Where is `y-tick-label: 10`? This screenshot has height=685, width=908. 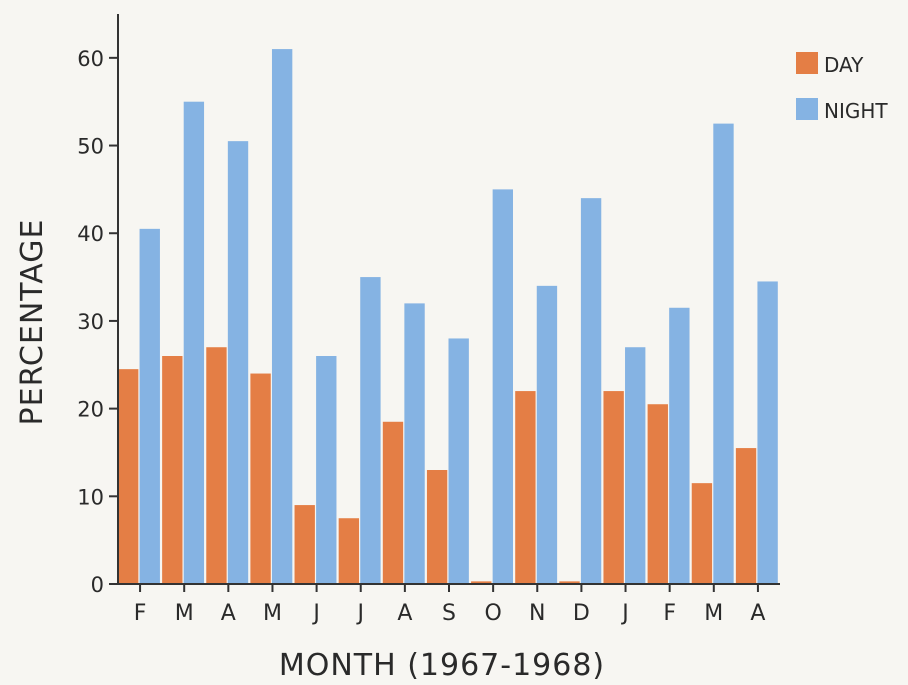 y-tick-label: 10 is located at coordinates (90, 497).